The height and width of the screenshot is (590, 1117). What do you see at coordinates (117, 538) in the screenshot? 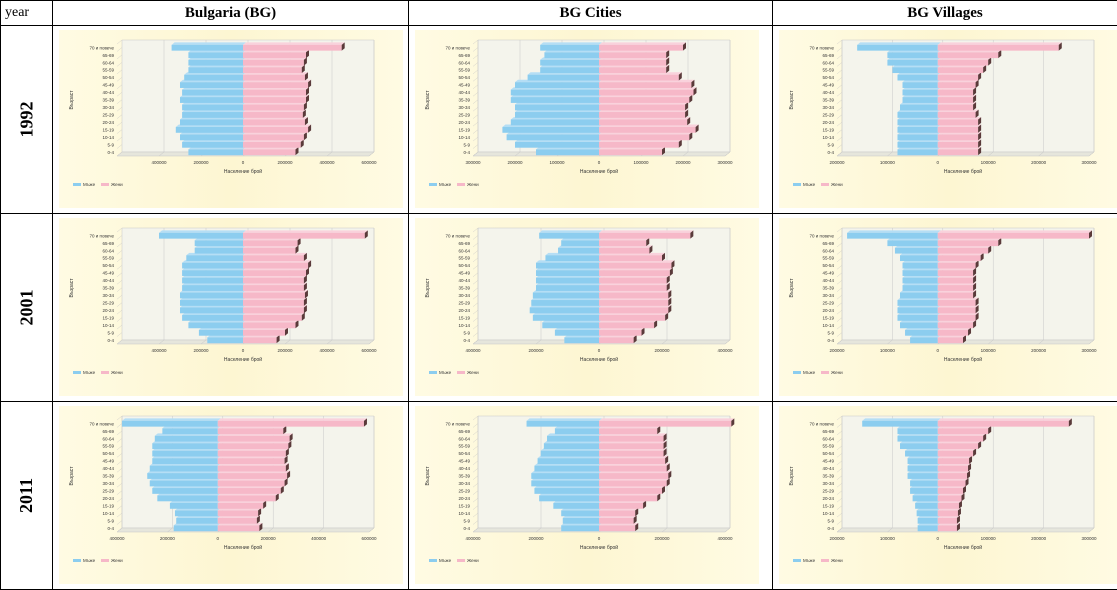
I see `x-tick-label: 400000` at bounding box center [117, 538].